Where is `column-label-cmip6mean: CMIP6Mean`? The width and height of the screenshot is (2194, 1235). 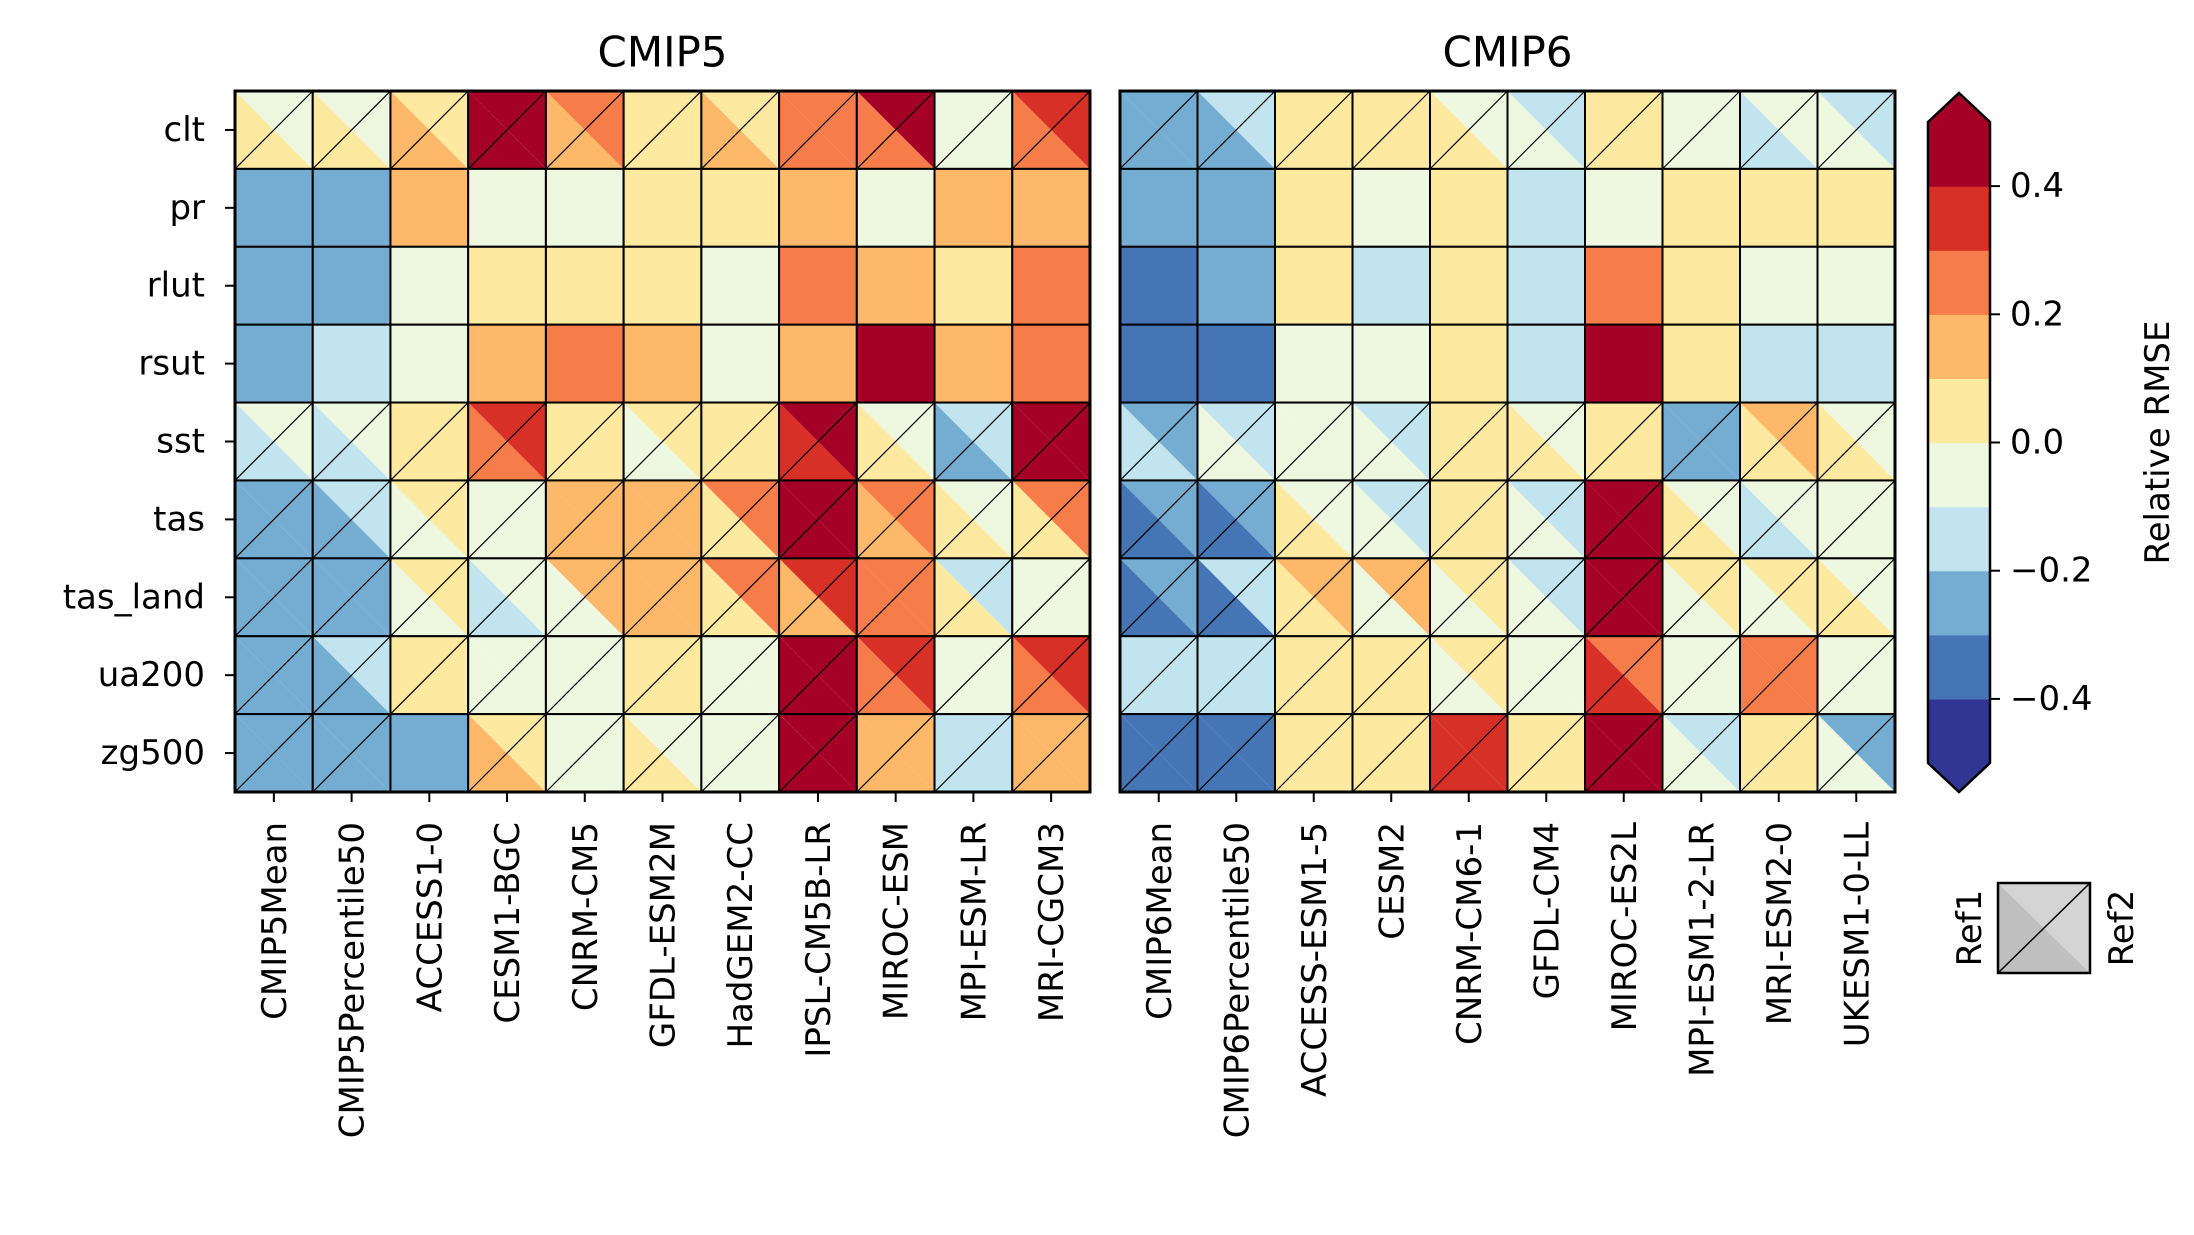
column-label-cmip6mean: CMIP6Mean is located at coordinates (1160, 921).